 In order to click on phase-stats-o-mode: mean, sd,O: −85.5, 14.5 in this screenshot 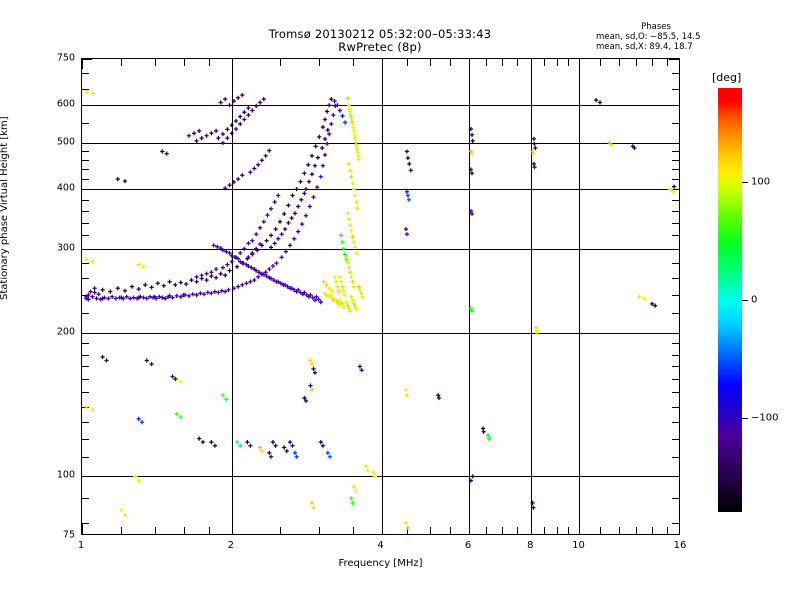, I will do `click(648, 37)`.